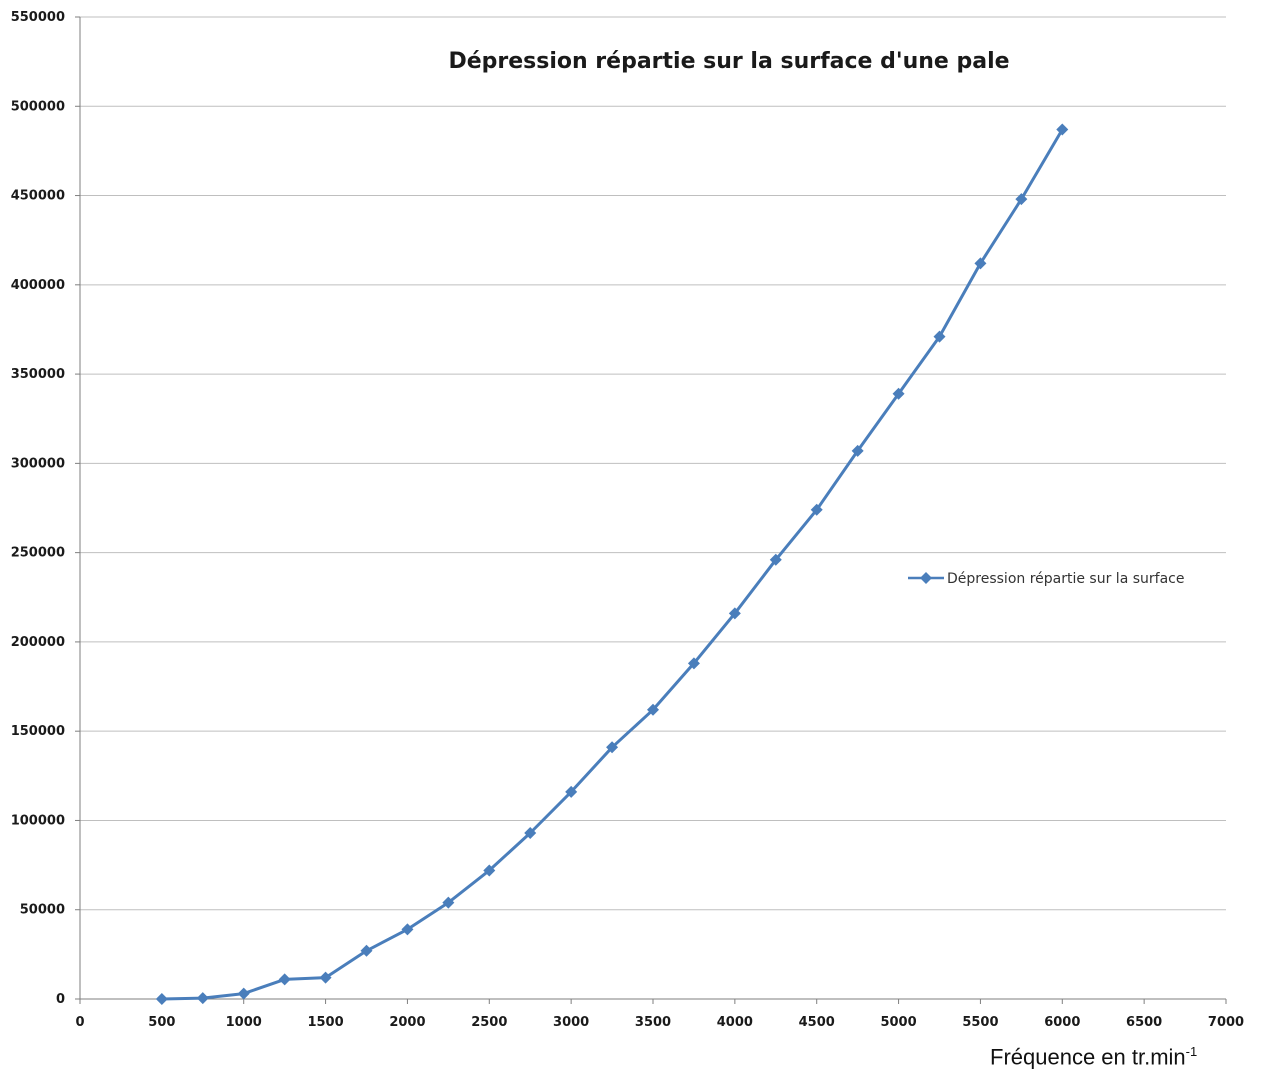  I want to click on y-tick-label: 100000, so click(38, 820).